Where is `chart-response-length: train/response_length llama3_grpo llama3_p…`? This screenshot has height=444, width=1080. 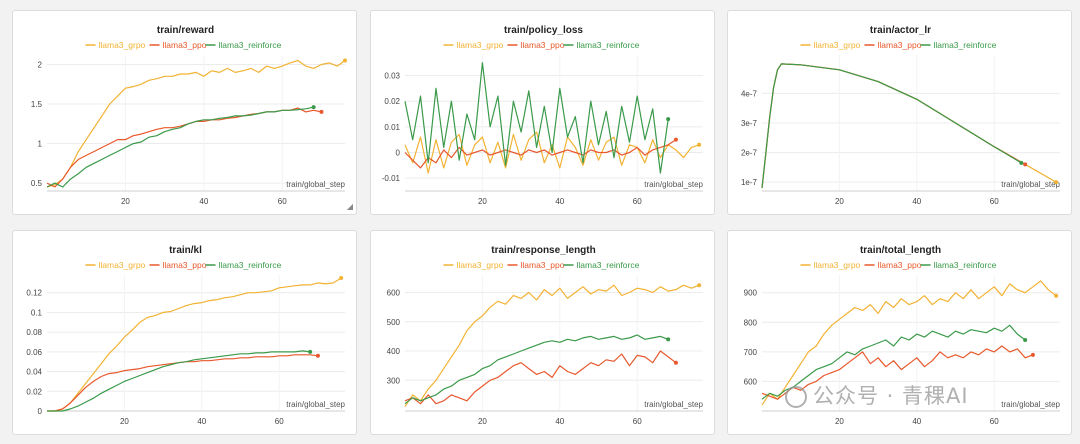
chart-response-length: train/response_length llama3_grpo llama3_p… is located at coordinates (545, 335).